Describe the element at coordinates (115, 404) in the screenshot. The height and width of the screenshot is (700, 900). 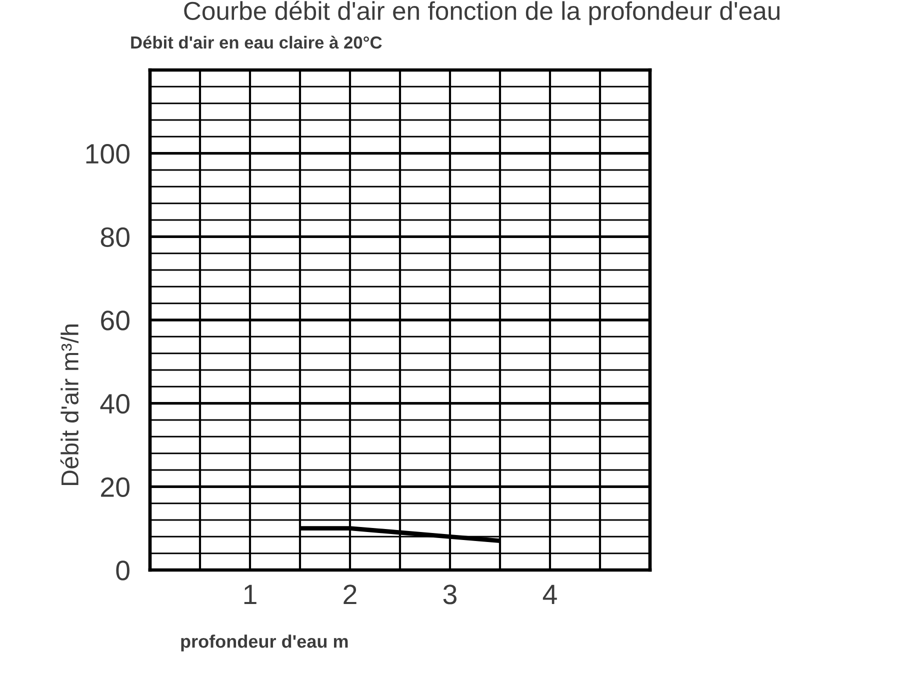
I see `y-tick-label: 40` at that location.